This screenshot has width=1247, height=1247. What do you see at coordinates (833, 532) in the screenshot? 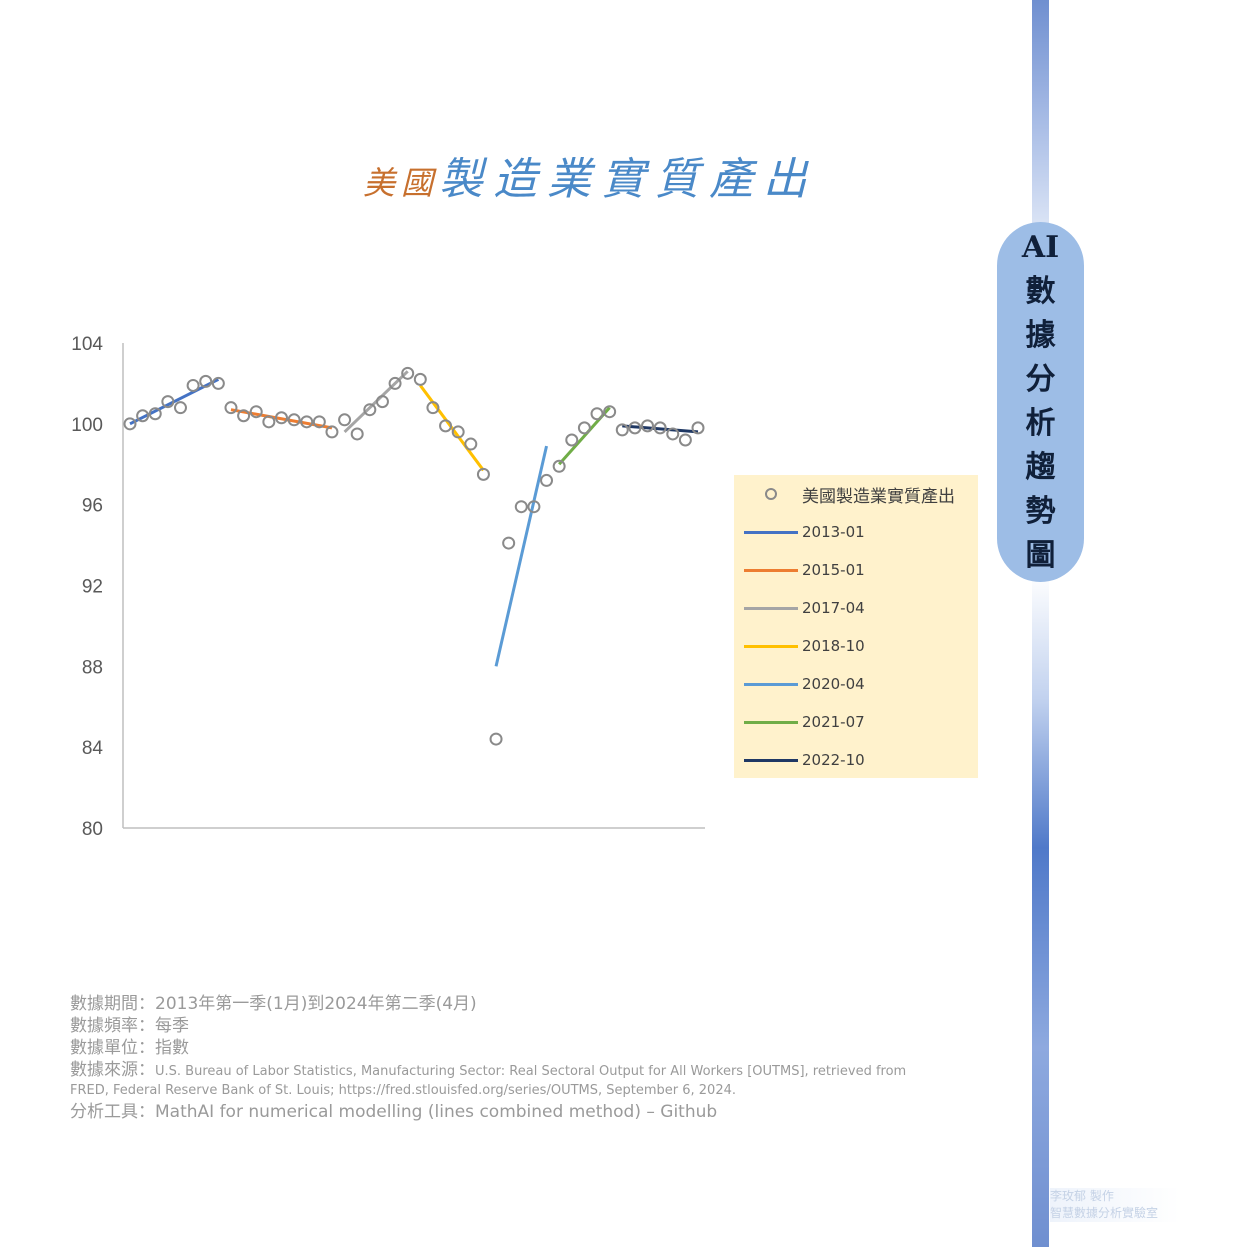
I see `legend-label: 2013-01` at bounding box center [833, 532].